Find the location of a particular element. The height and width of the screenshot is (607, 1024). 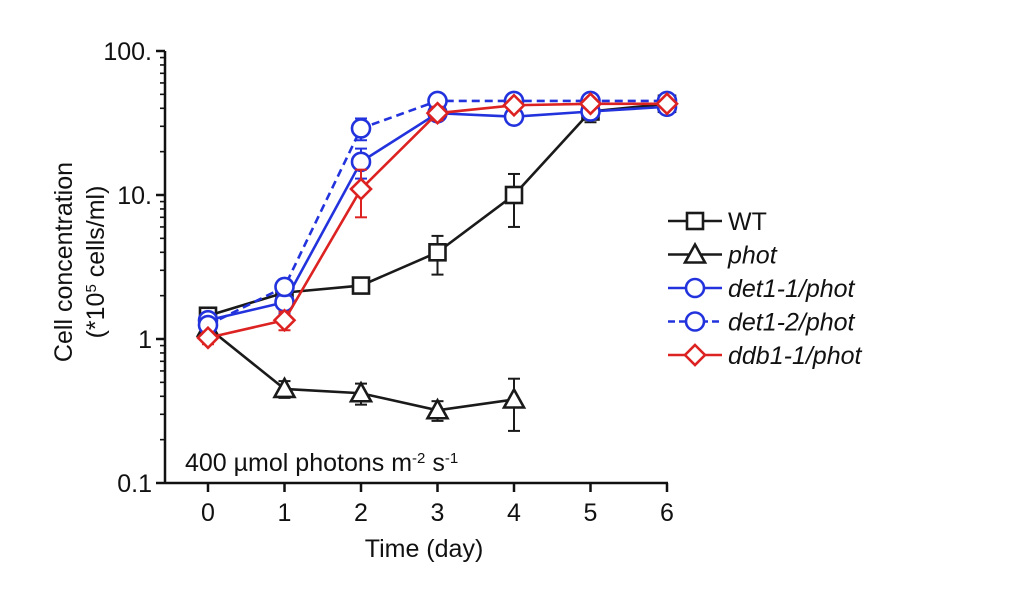

x-tick-label: 4 is located at coordinates (514, 513).